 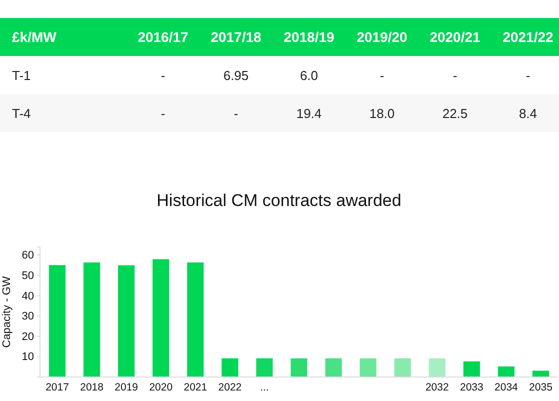 What do you see at coordinates (382, 113) in the screenshot?
I see `text: 18.0` at bounding box center [382, 113].